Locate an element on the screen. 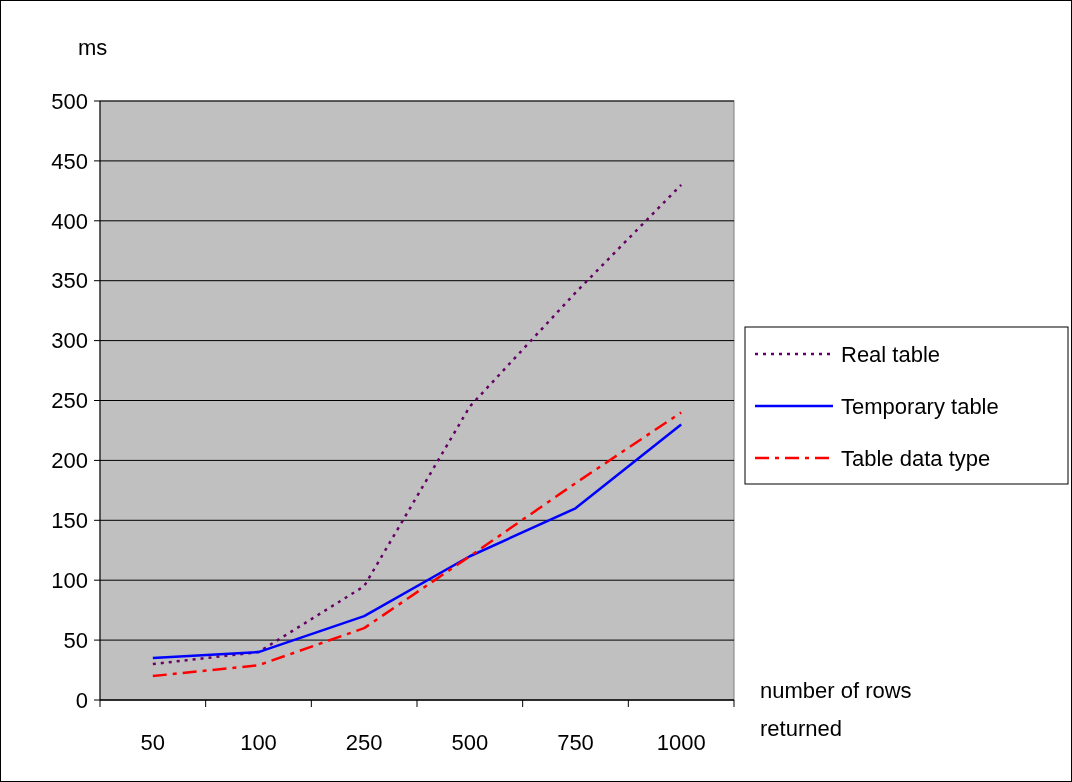 This screenshot has width=1072, height=782. y-tick-label: 100 is located at coordinates (69, 580).